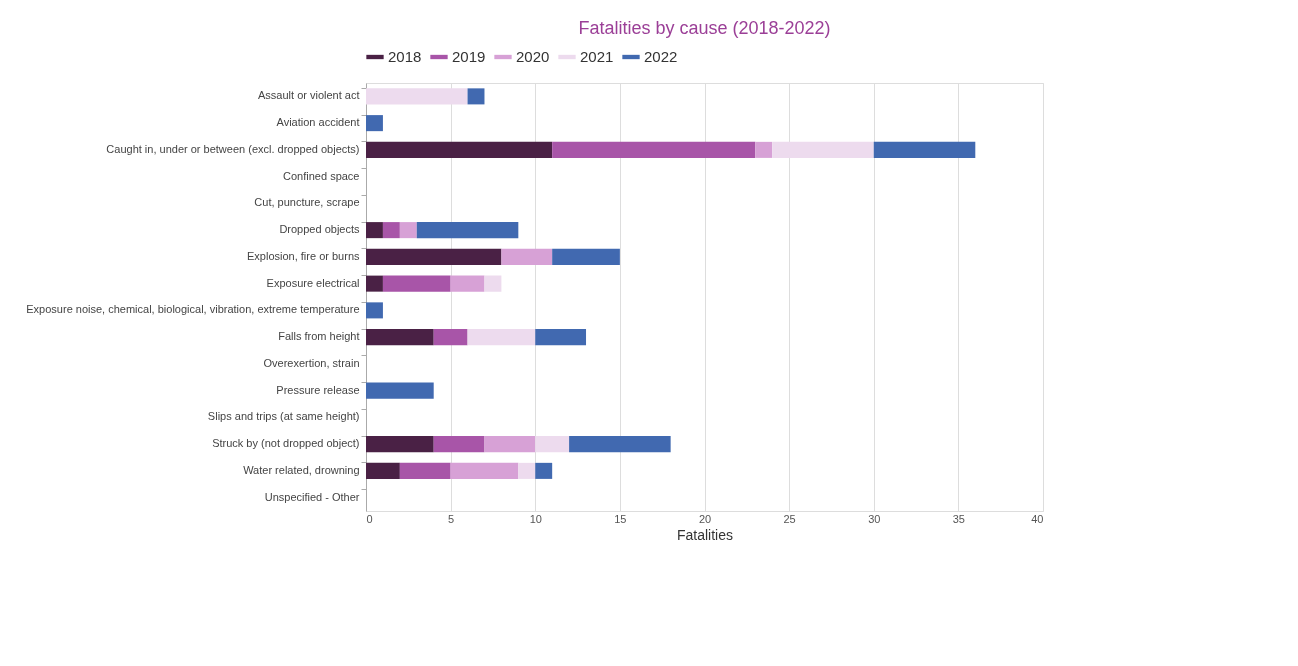  What do you see at coordinates (283, 416) in the screenshot?
I see `y-tick-label: Slips and trips (at same height)` at bounding box center [283, 416].